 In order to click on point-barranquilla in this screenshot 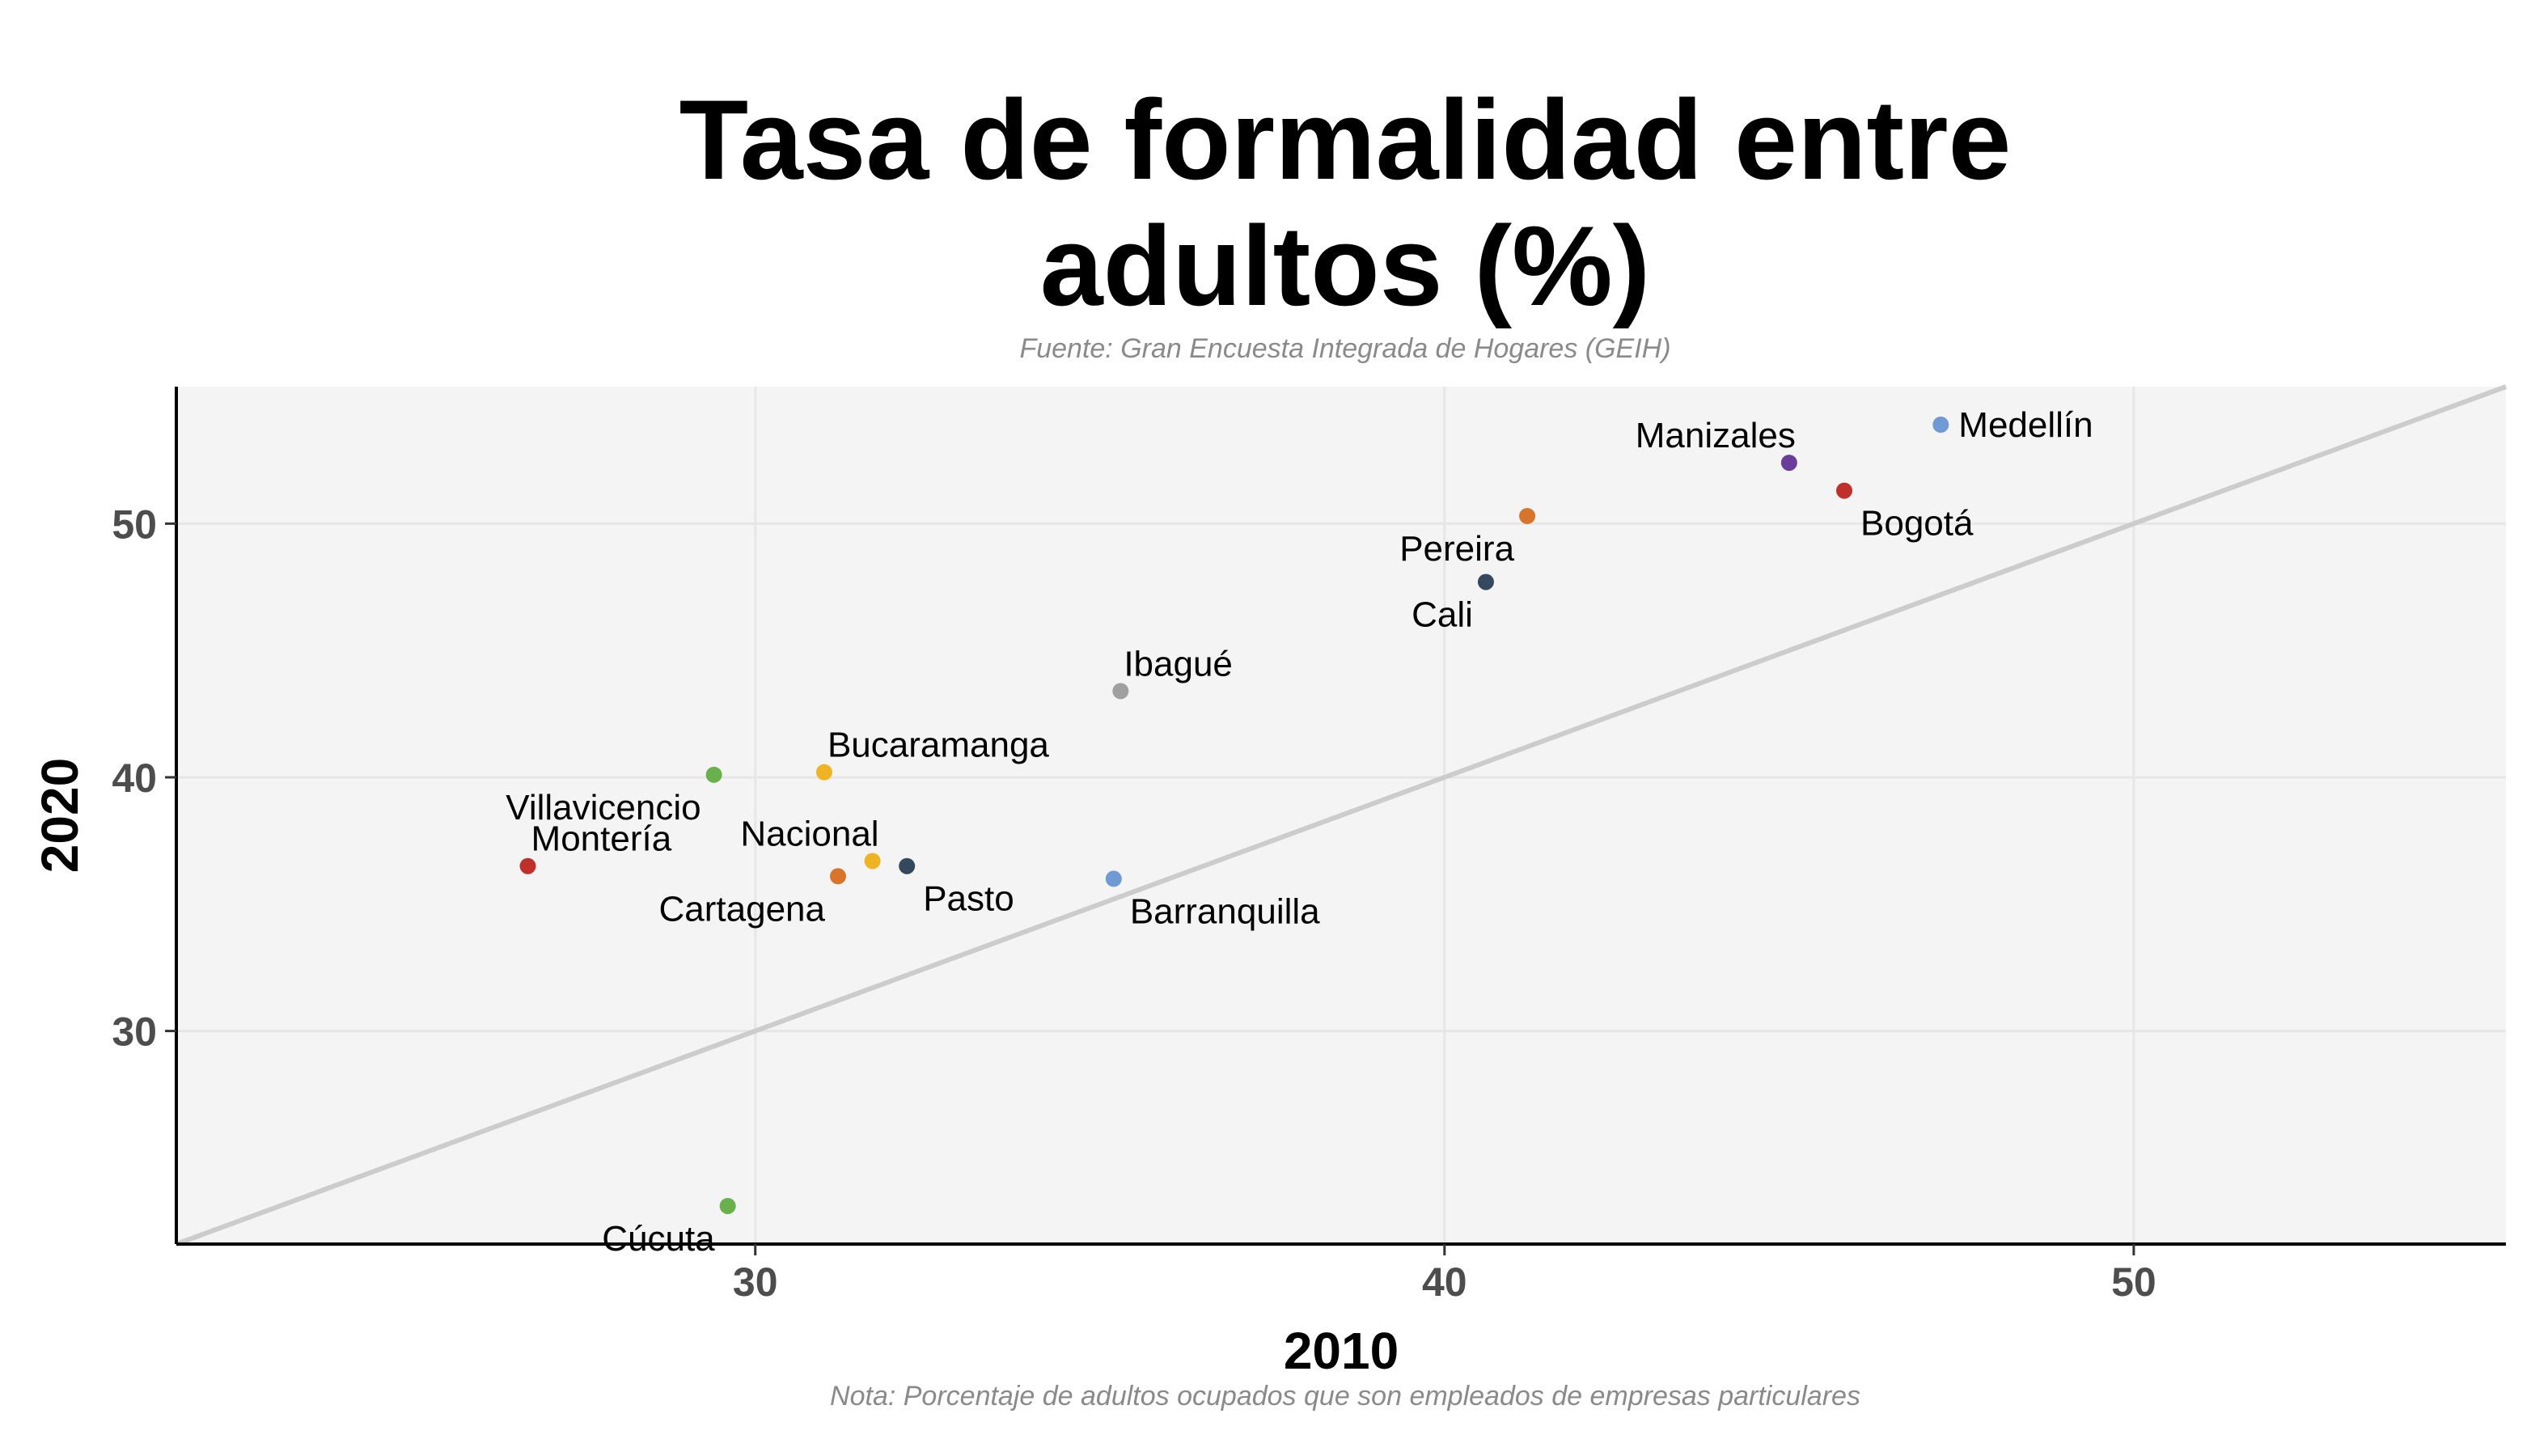, I will do `click(1113, 878)`.